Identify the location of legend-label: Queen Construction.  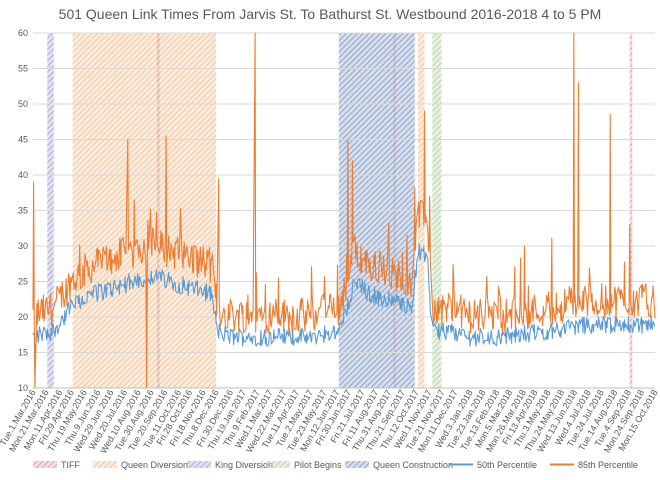
(413, 465).